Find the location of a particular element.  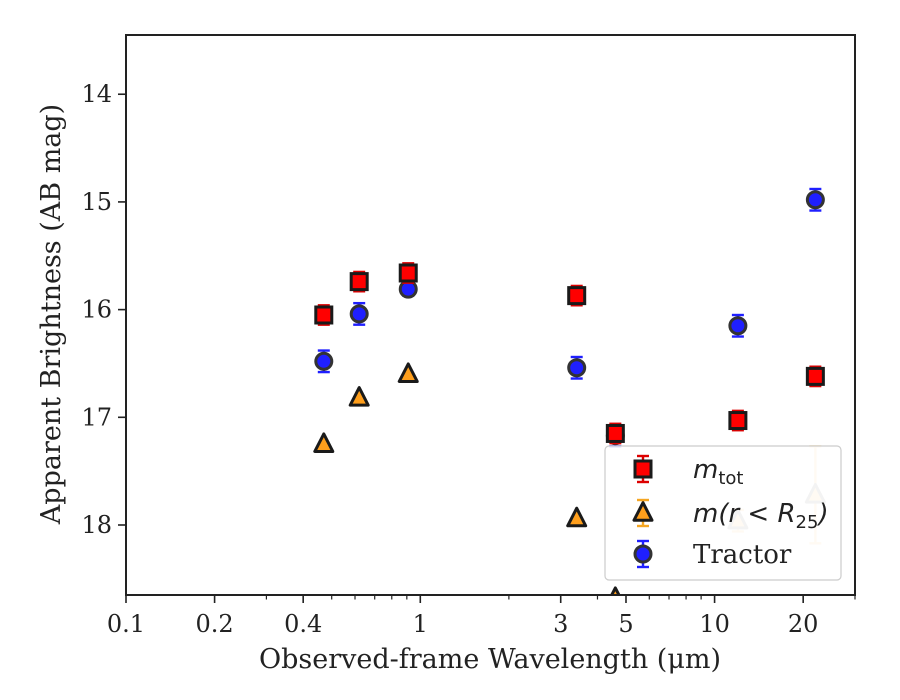

legend-label: m(r < R25) is located at coordinates (761, 516).